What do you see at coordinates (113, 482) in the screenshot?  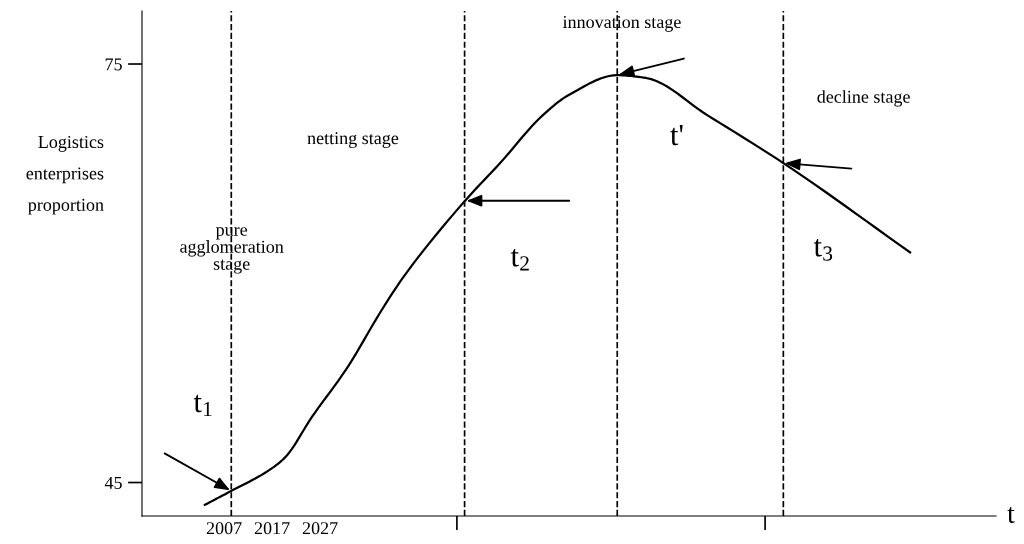 I see `y-tick-label: 45` at bounding box center [113, 482].